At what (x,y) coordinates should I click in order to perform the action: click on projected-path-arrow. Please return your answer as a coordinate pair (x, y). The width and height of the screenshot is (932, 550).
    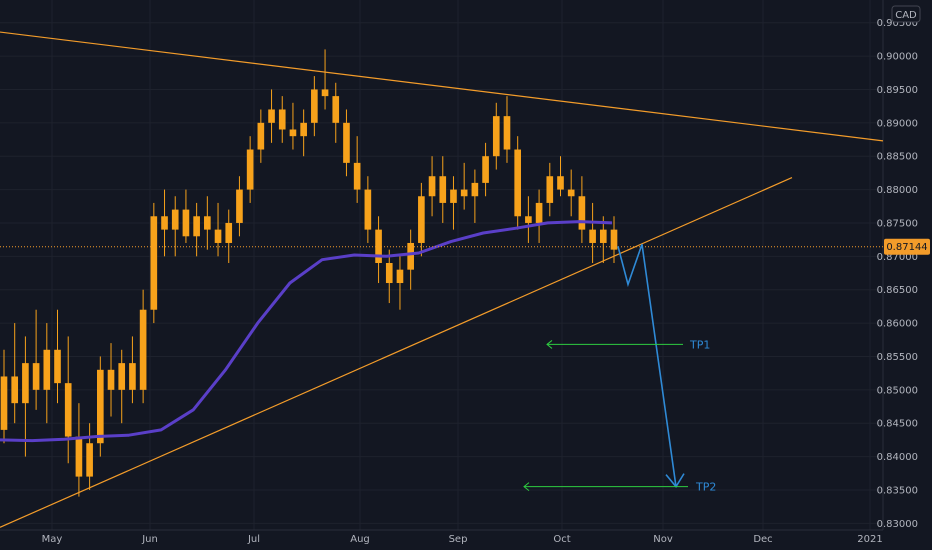
    Looking at the image, I should click on (647, 365).